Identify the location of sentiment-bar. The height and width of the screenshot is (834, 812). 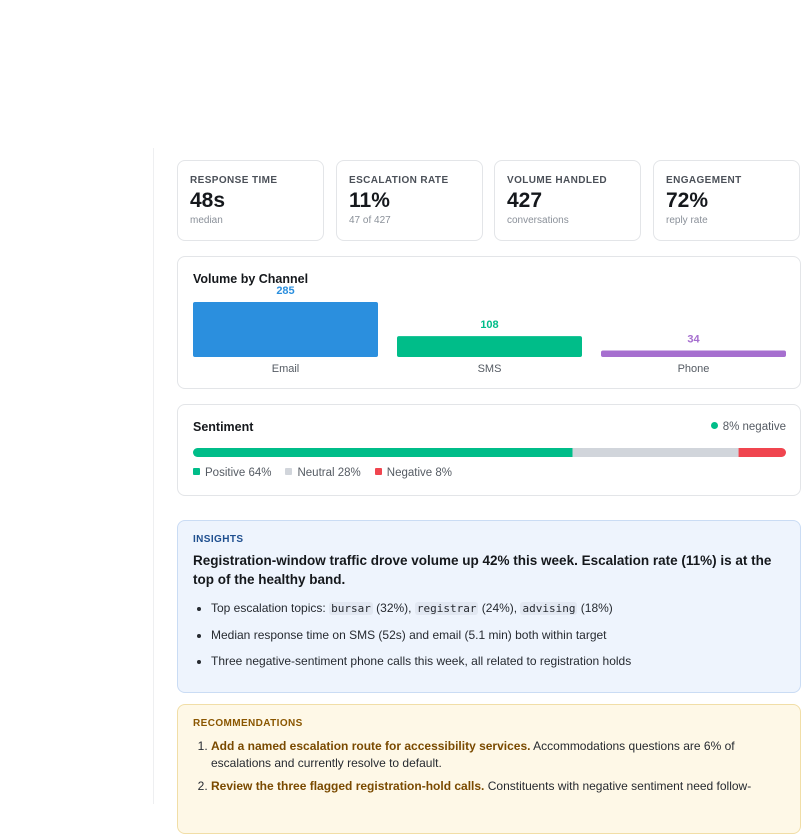
(489, 452).